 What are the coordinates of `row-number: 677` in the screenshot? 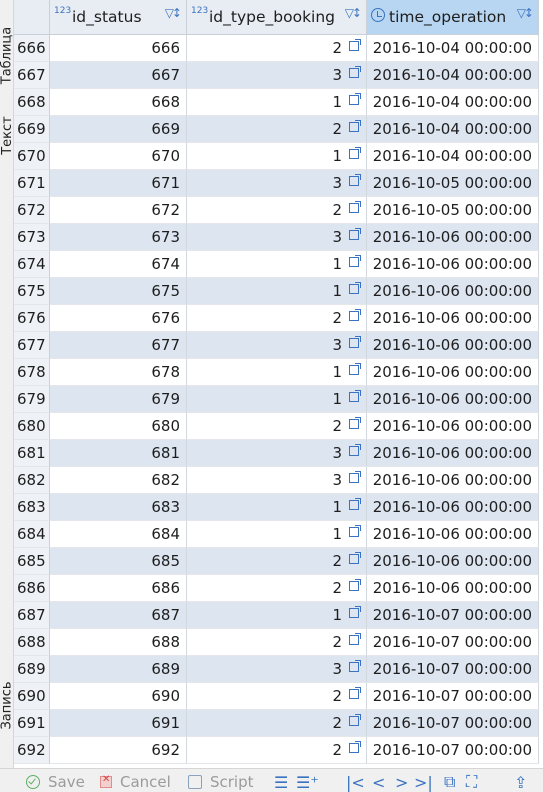 It's located at (32, 345).